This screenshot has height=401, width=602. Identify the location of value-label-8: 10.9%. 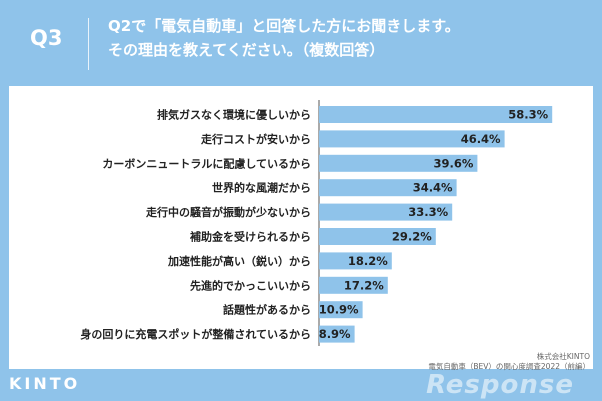
(339, 310).